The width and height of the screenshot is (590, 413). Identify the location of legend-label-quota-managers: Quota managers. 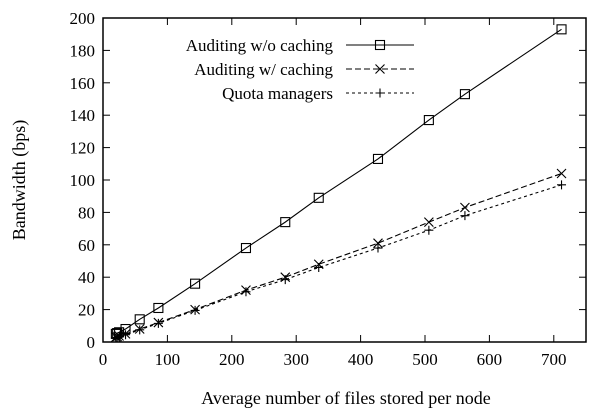
(277, 93).